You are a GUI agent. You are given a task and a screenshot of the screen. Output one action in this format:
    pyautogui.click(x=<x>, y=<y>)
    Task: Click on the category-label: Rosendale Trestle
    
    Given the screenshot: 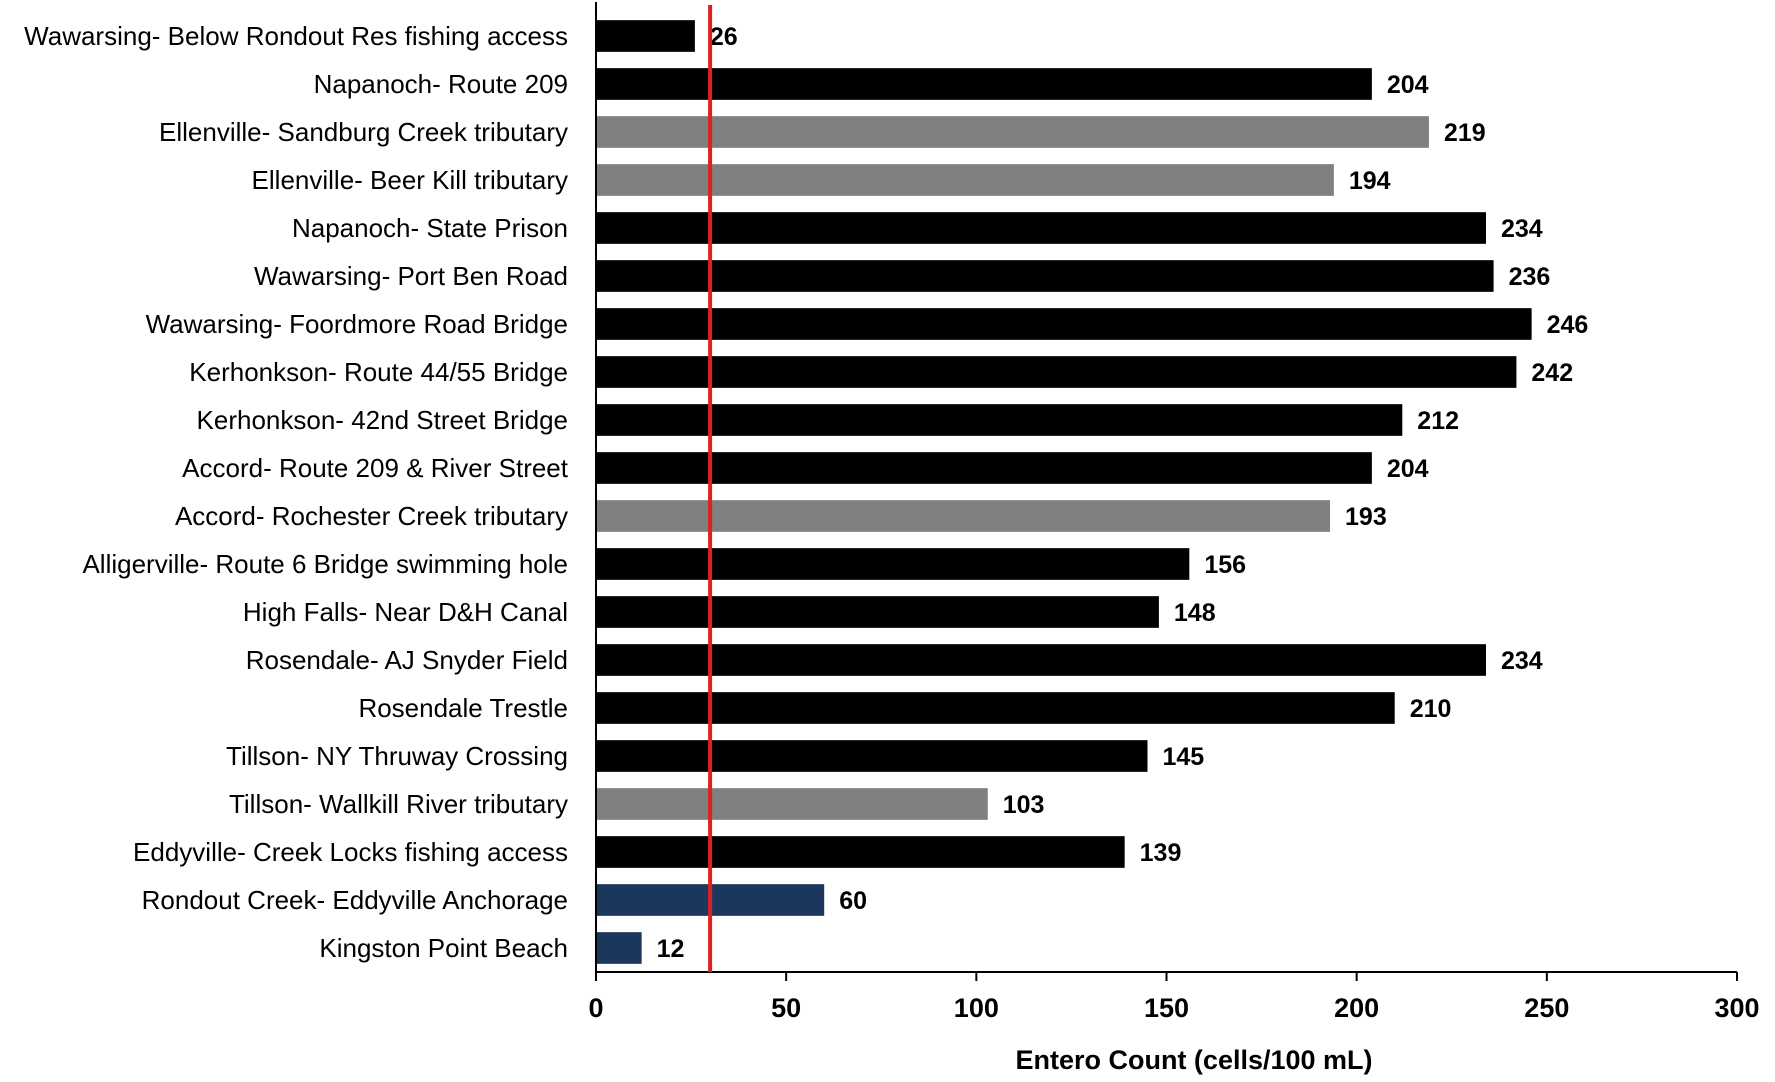 What is the action you would take?
    pyautogui.click(x=463, y=708)
    